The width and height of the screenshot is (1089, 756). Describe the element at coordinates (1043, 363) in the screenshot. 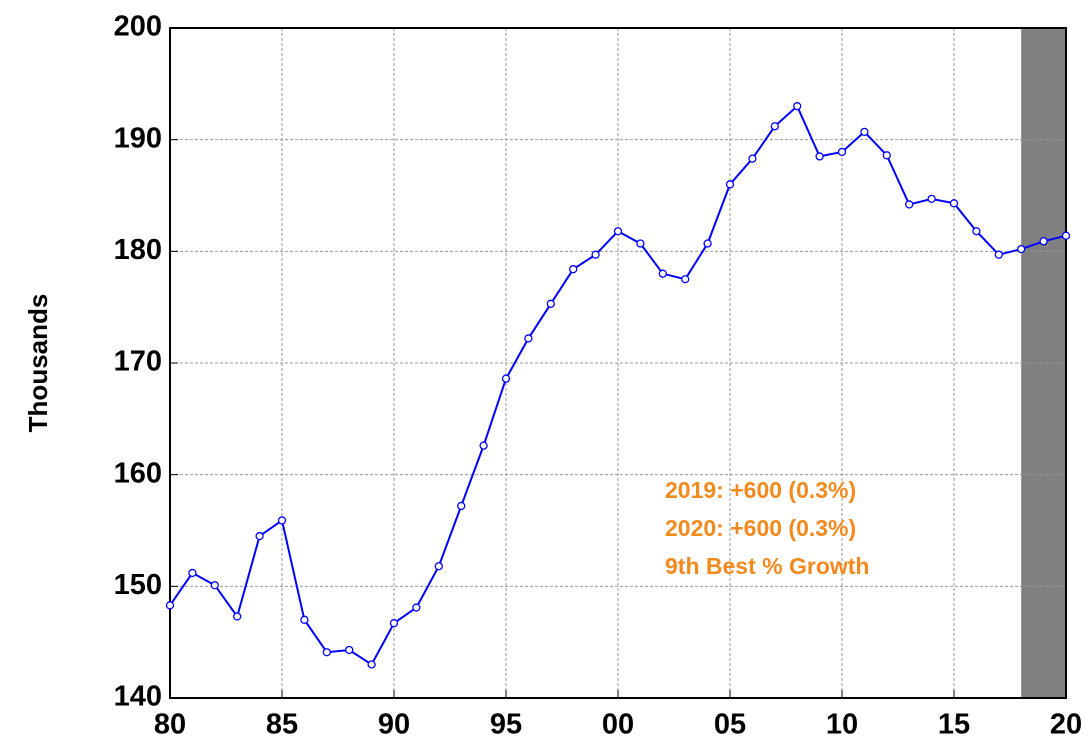

I see `shaded-region` at that location.